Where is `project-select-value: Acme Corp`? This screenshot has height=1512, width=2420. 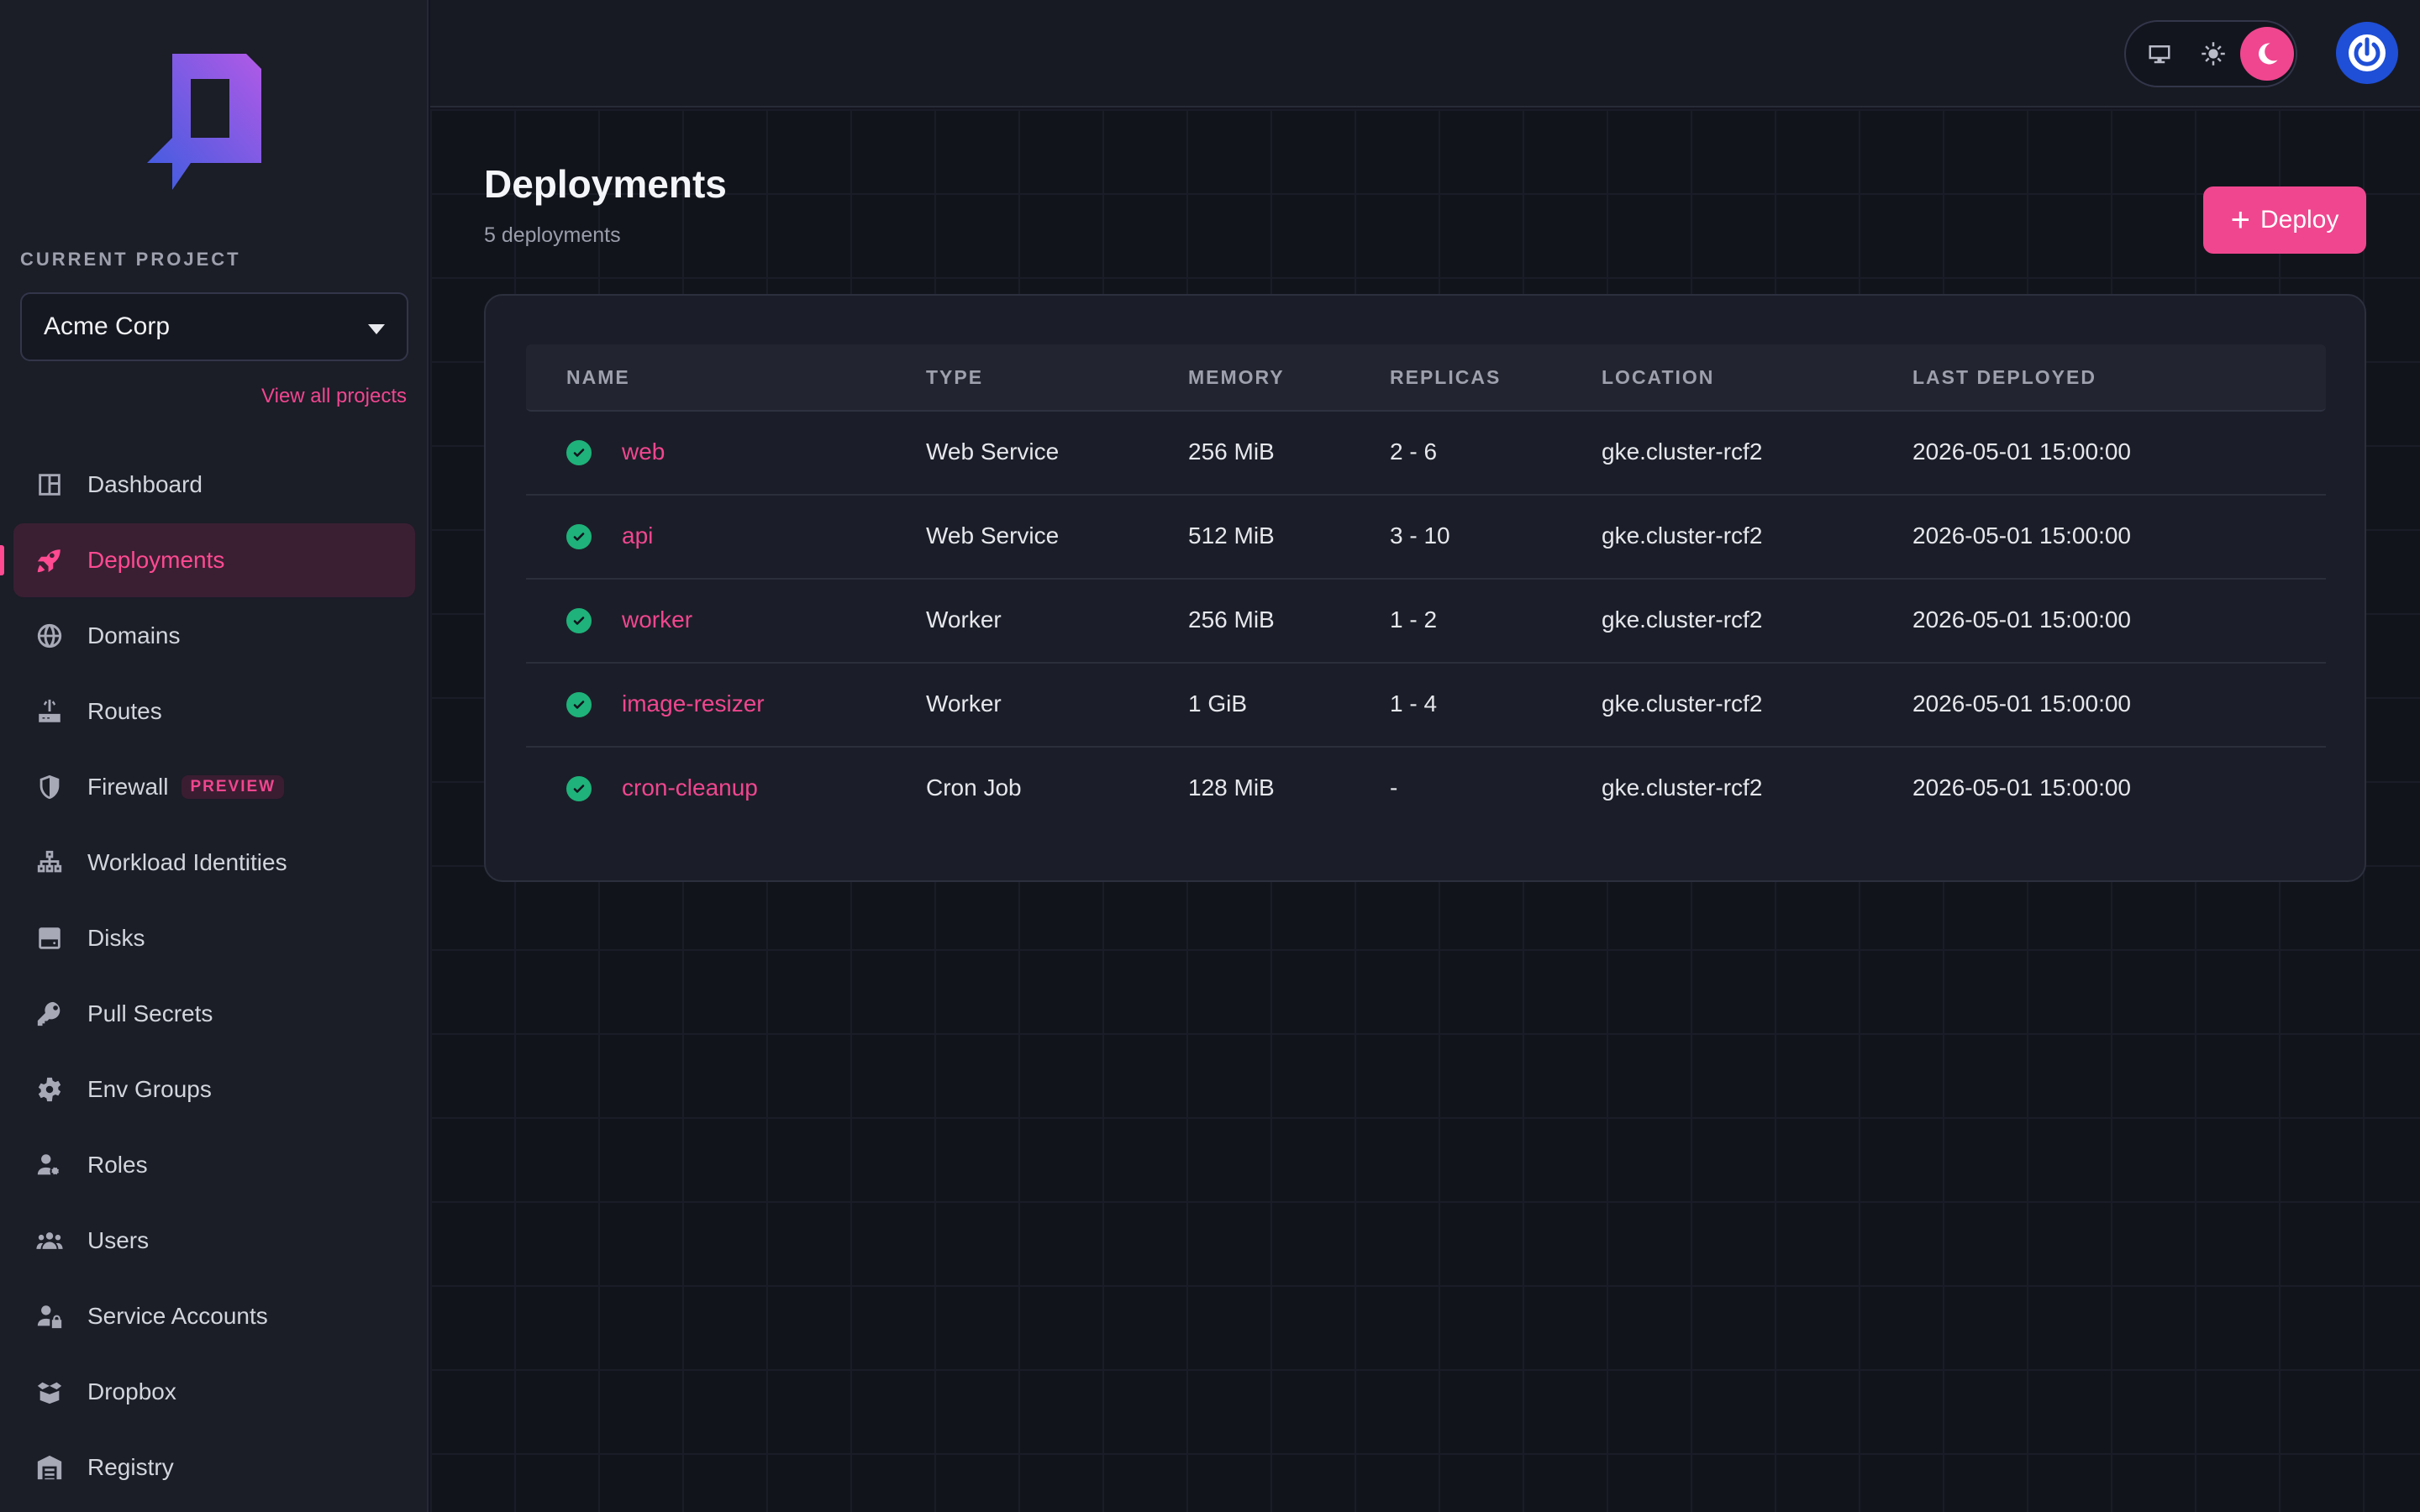
project-select-value: Acme Corp is located at coordinates (107, 326).